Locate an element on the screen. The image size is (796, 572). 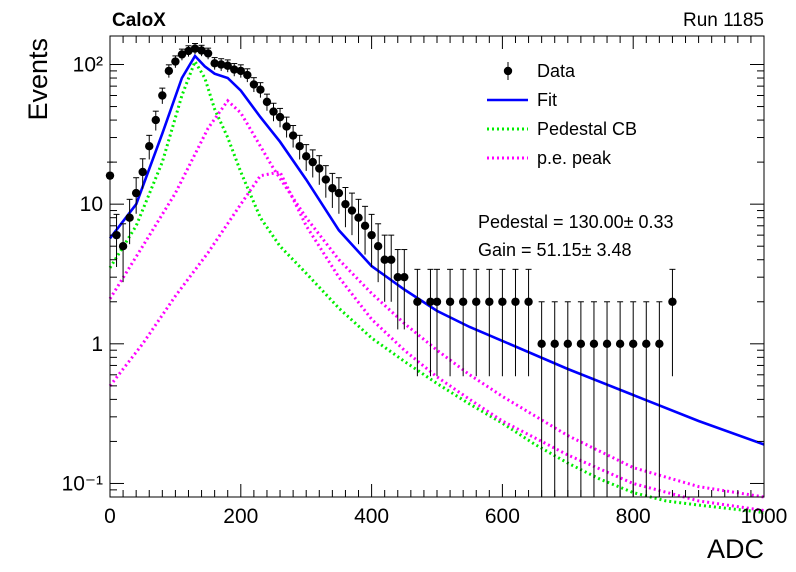
legend-item-data: Data is located at coordinates (539, 71).